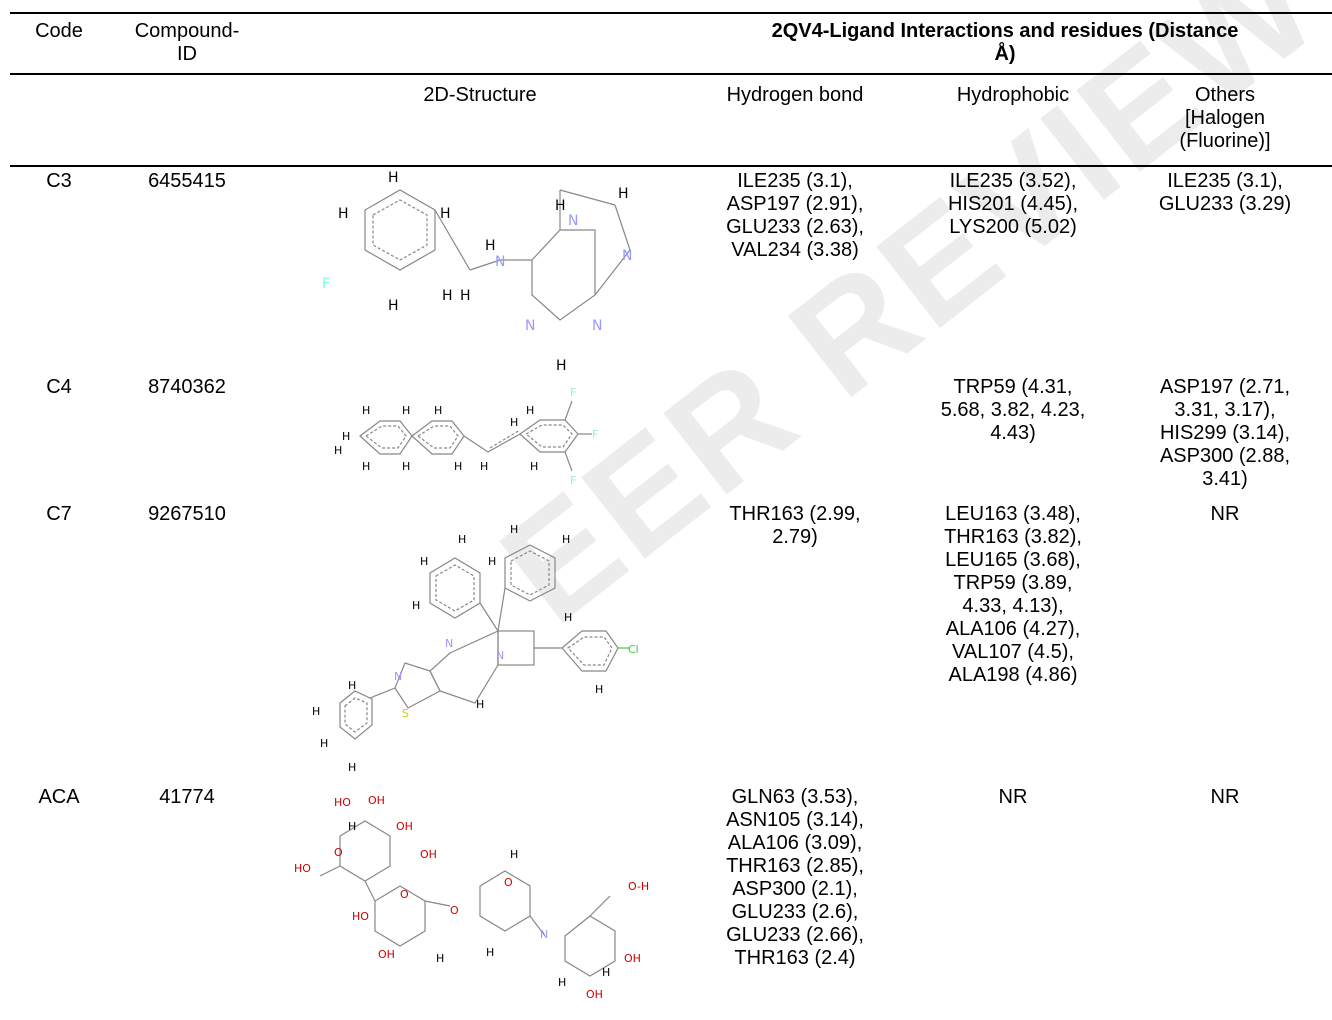  I want to click on row-code: C4, so click(59, 387).